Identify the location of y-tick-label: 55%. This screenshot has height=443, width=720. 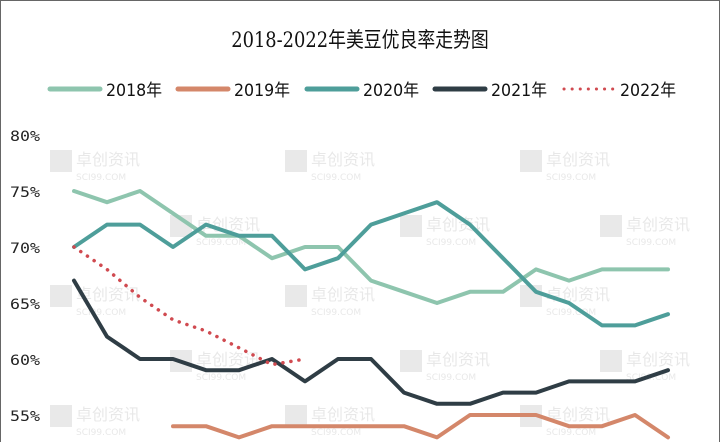
(25, 417).